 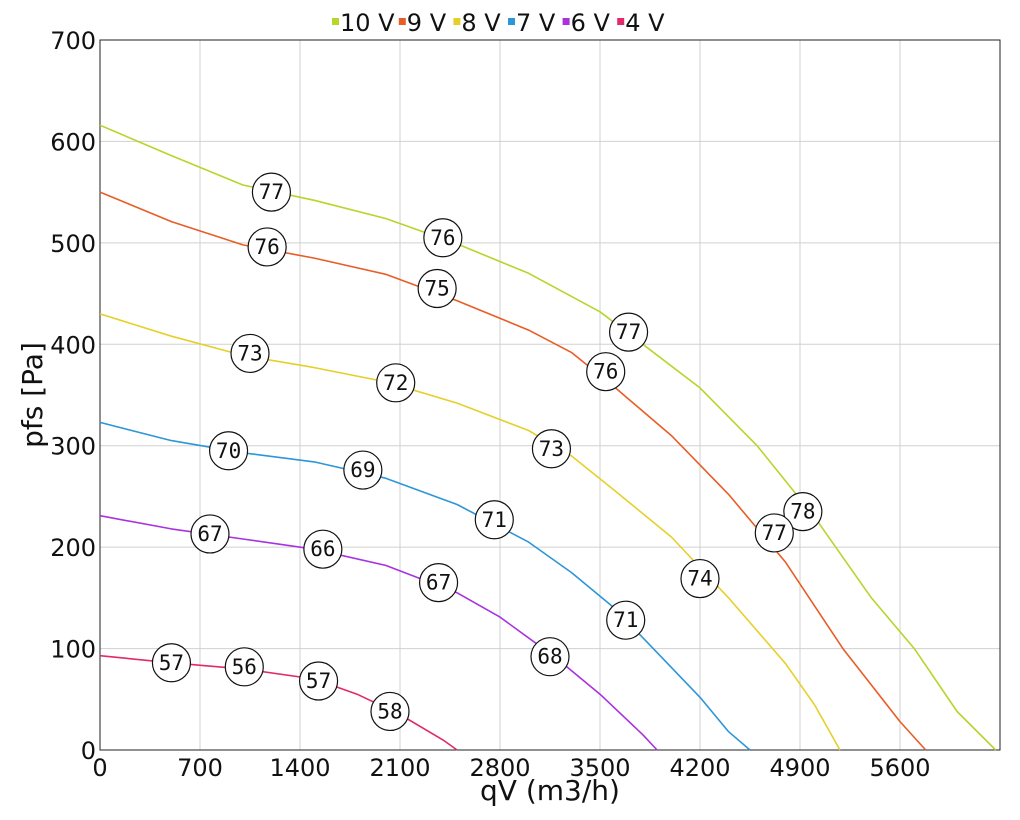 I want to click on point-label-text: 72, so click(x=395, y=383).